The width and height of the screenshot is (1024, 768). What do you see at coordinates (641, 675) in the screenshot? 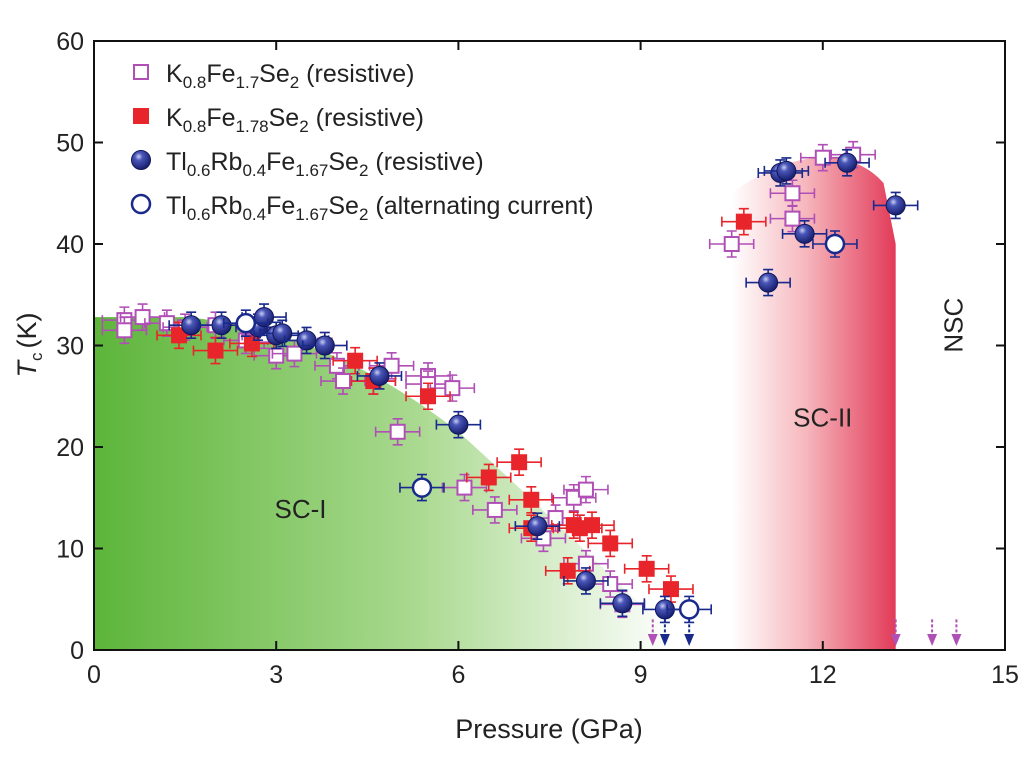
I see `x-tick-label: 9` at bounding box center [641, 675].